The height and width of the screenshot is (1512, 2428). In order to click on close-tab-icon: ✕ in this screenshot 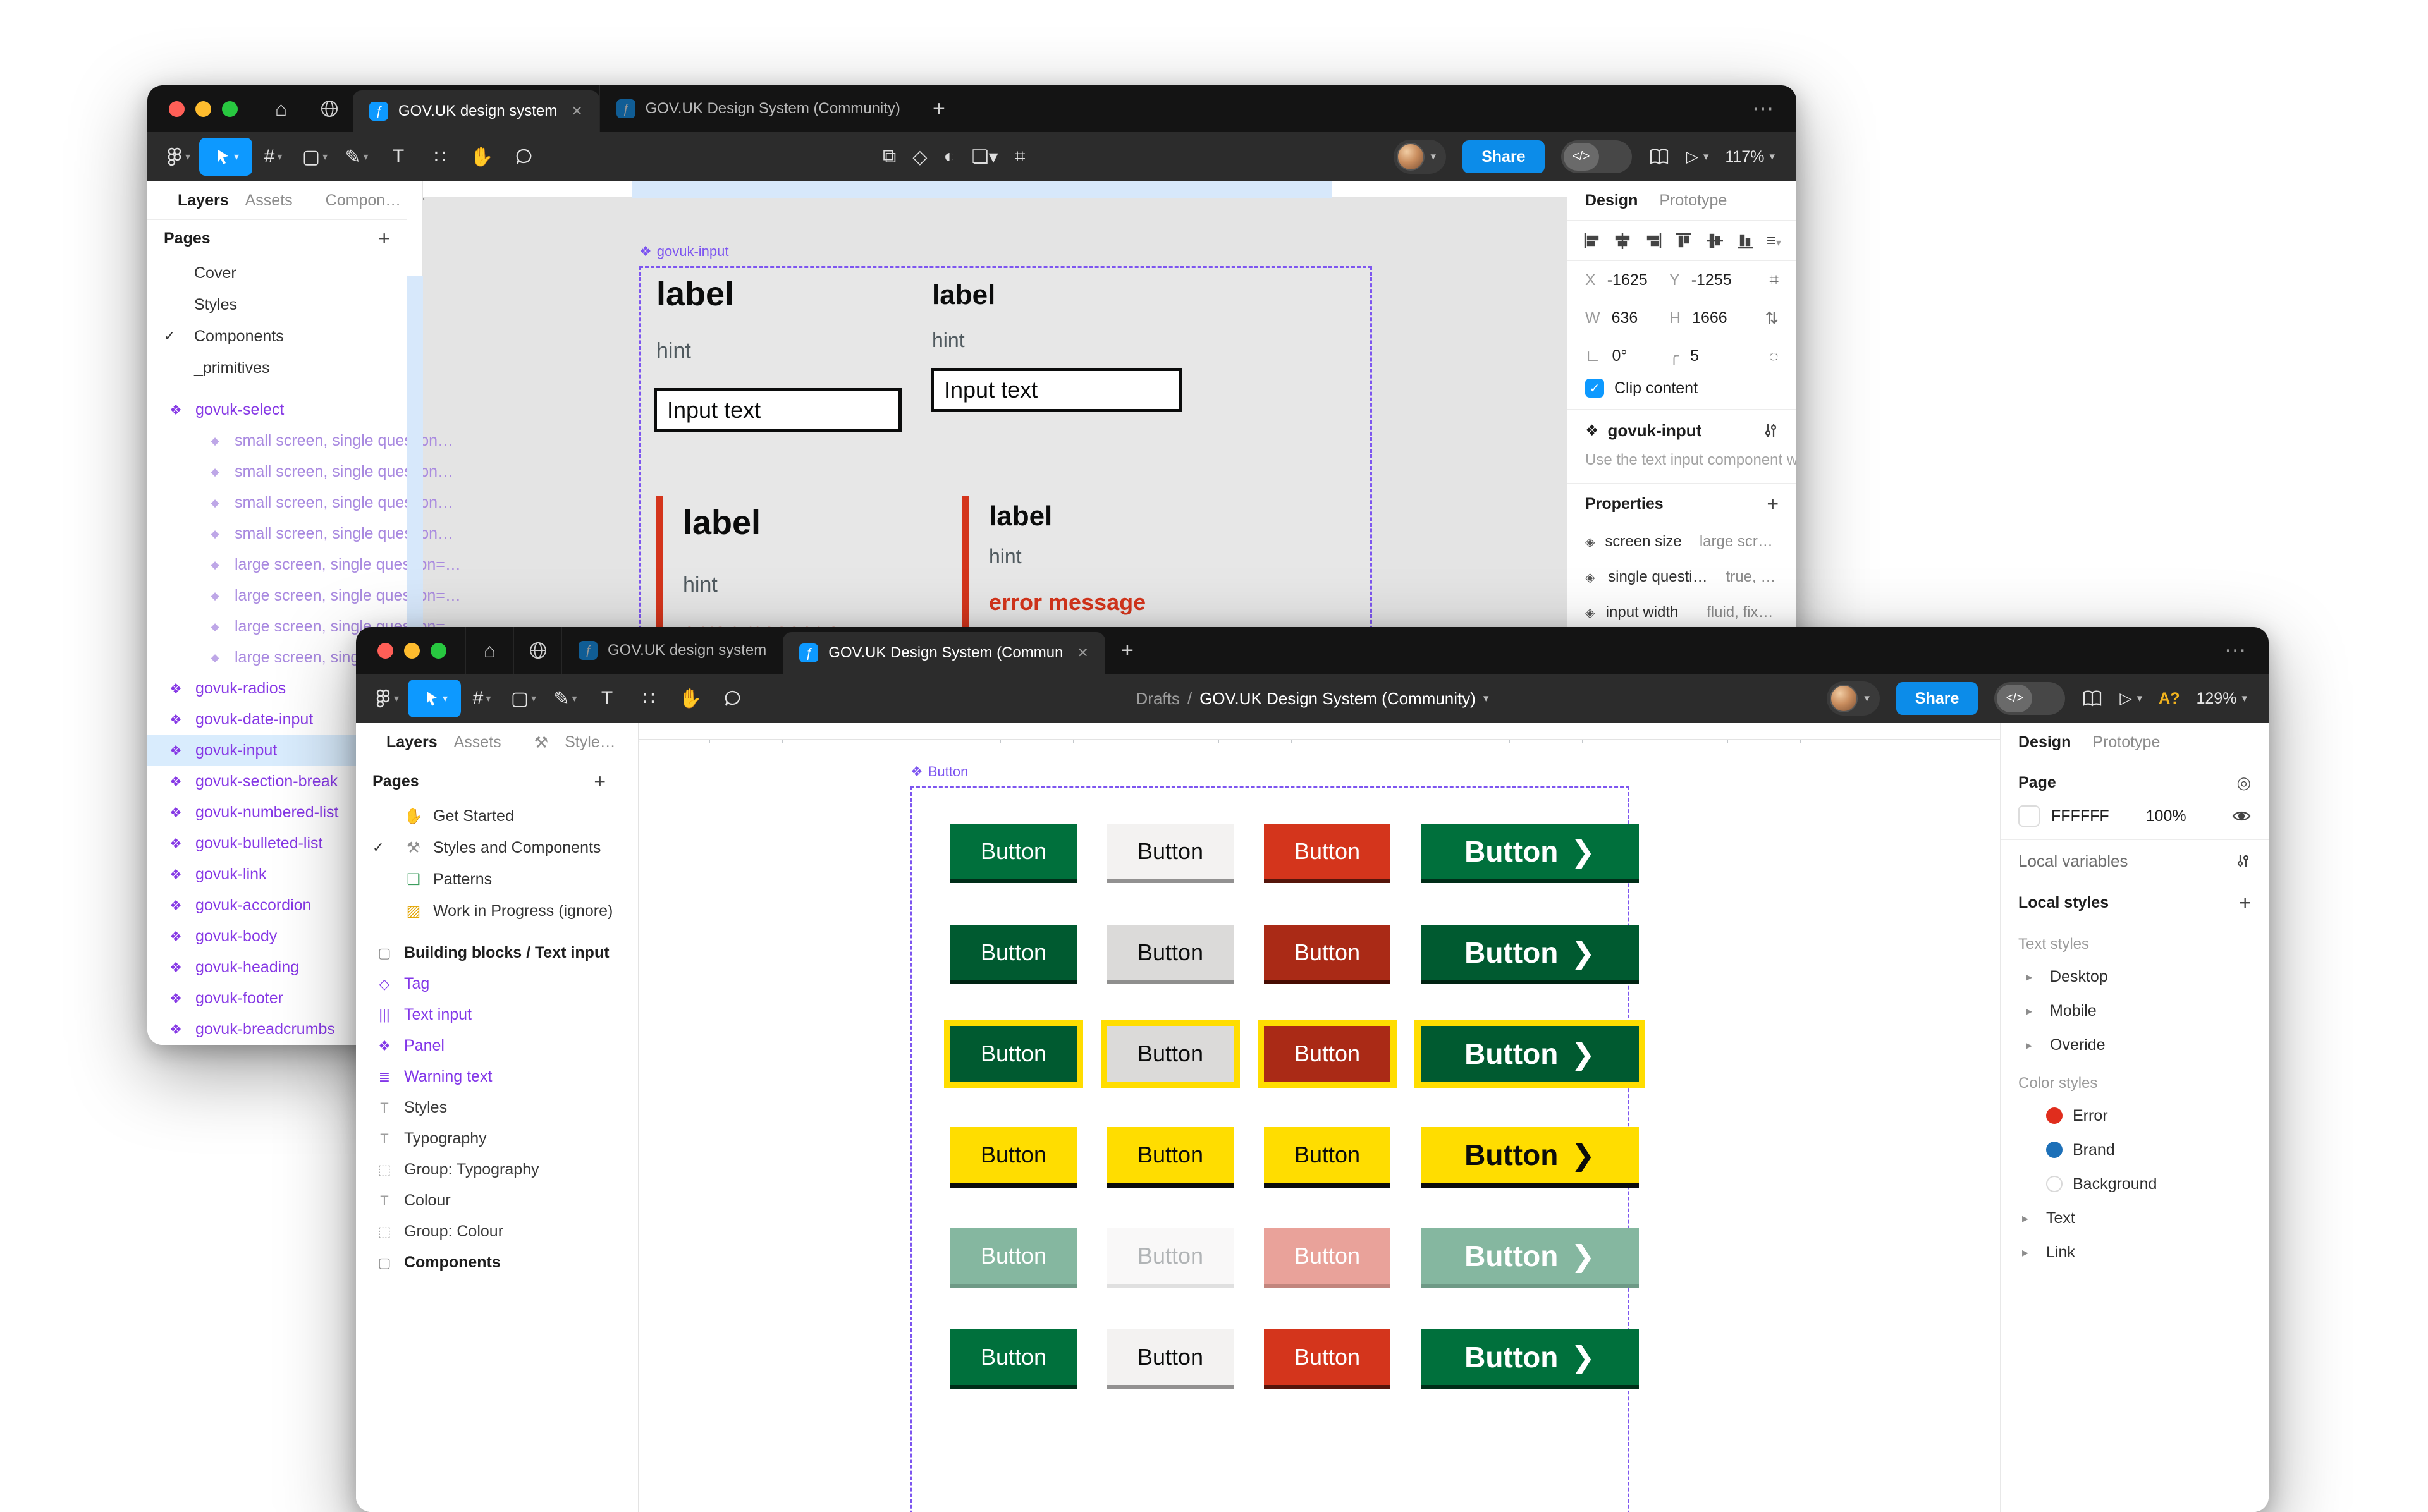, I will do `click(1083, 653)`.